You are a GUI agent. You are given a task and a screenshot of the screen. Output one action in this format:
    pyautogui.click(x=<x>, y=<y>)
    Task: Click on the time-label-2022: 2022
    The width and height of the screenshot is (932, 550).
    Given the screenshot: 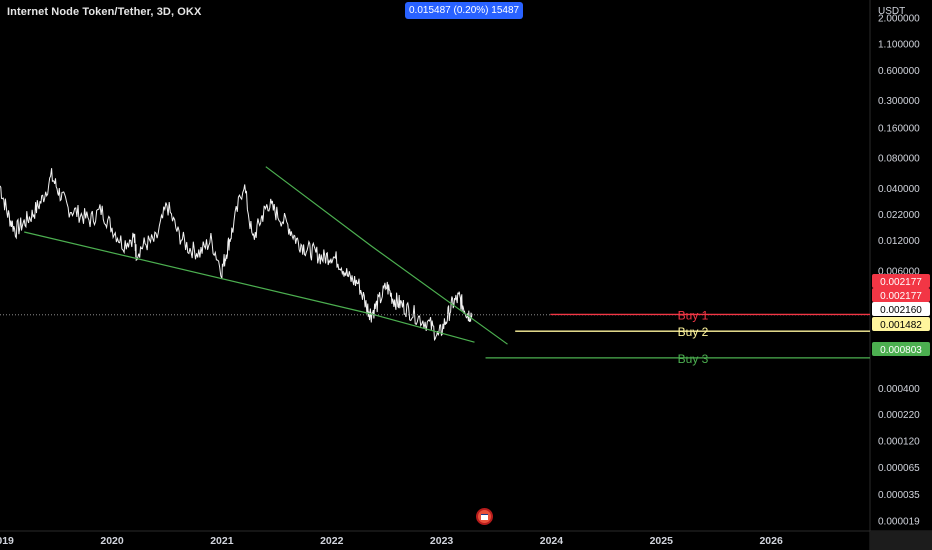 What is the action you would take?
    pyautogui.click(x=332, y=541)
    